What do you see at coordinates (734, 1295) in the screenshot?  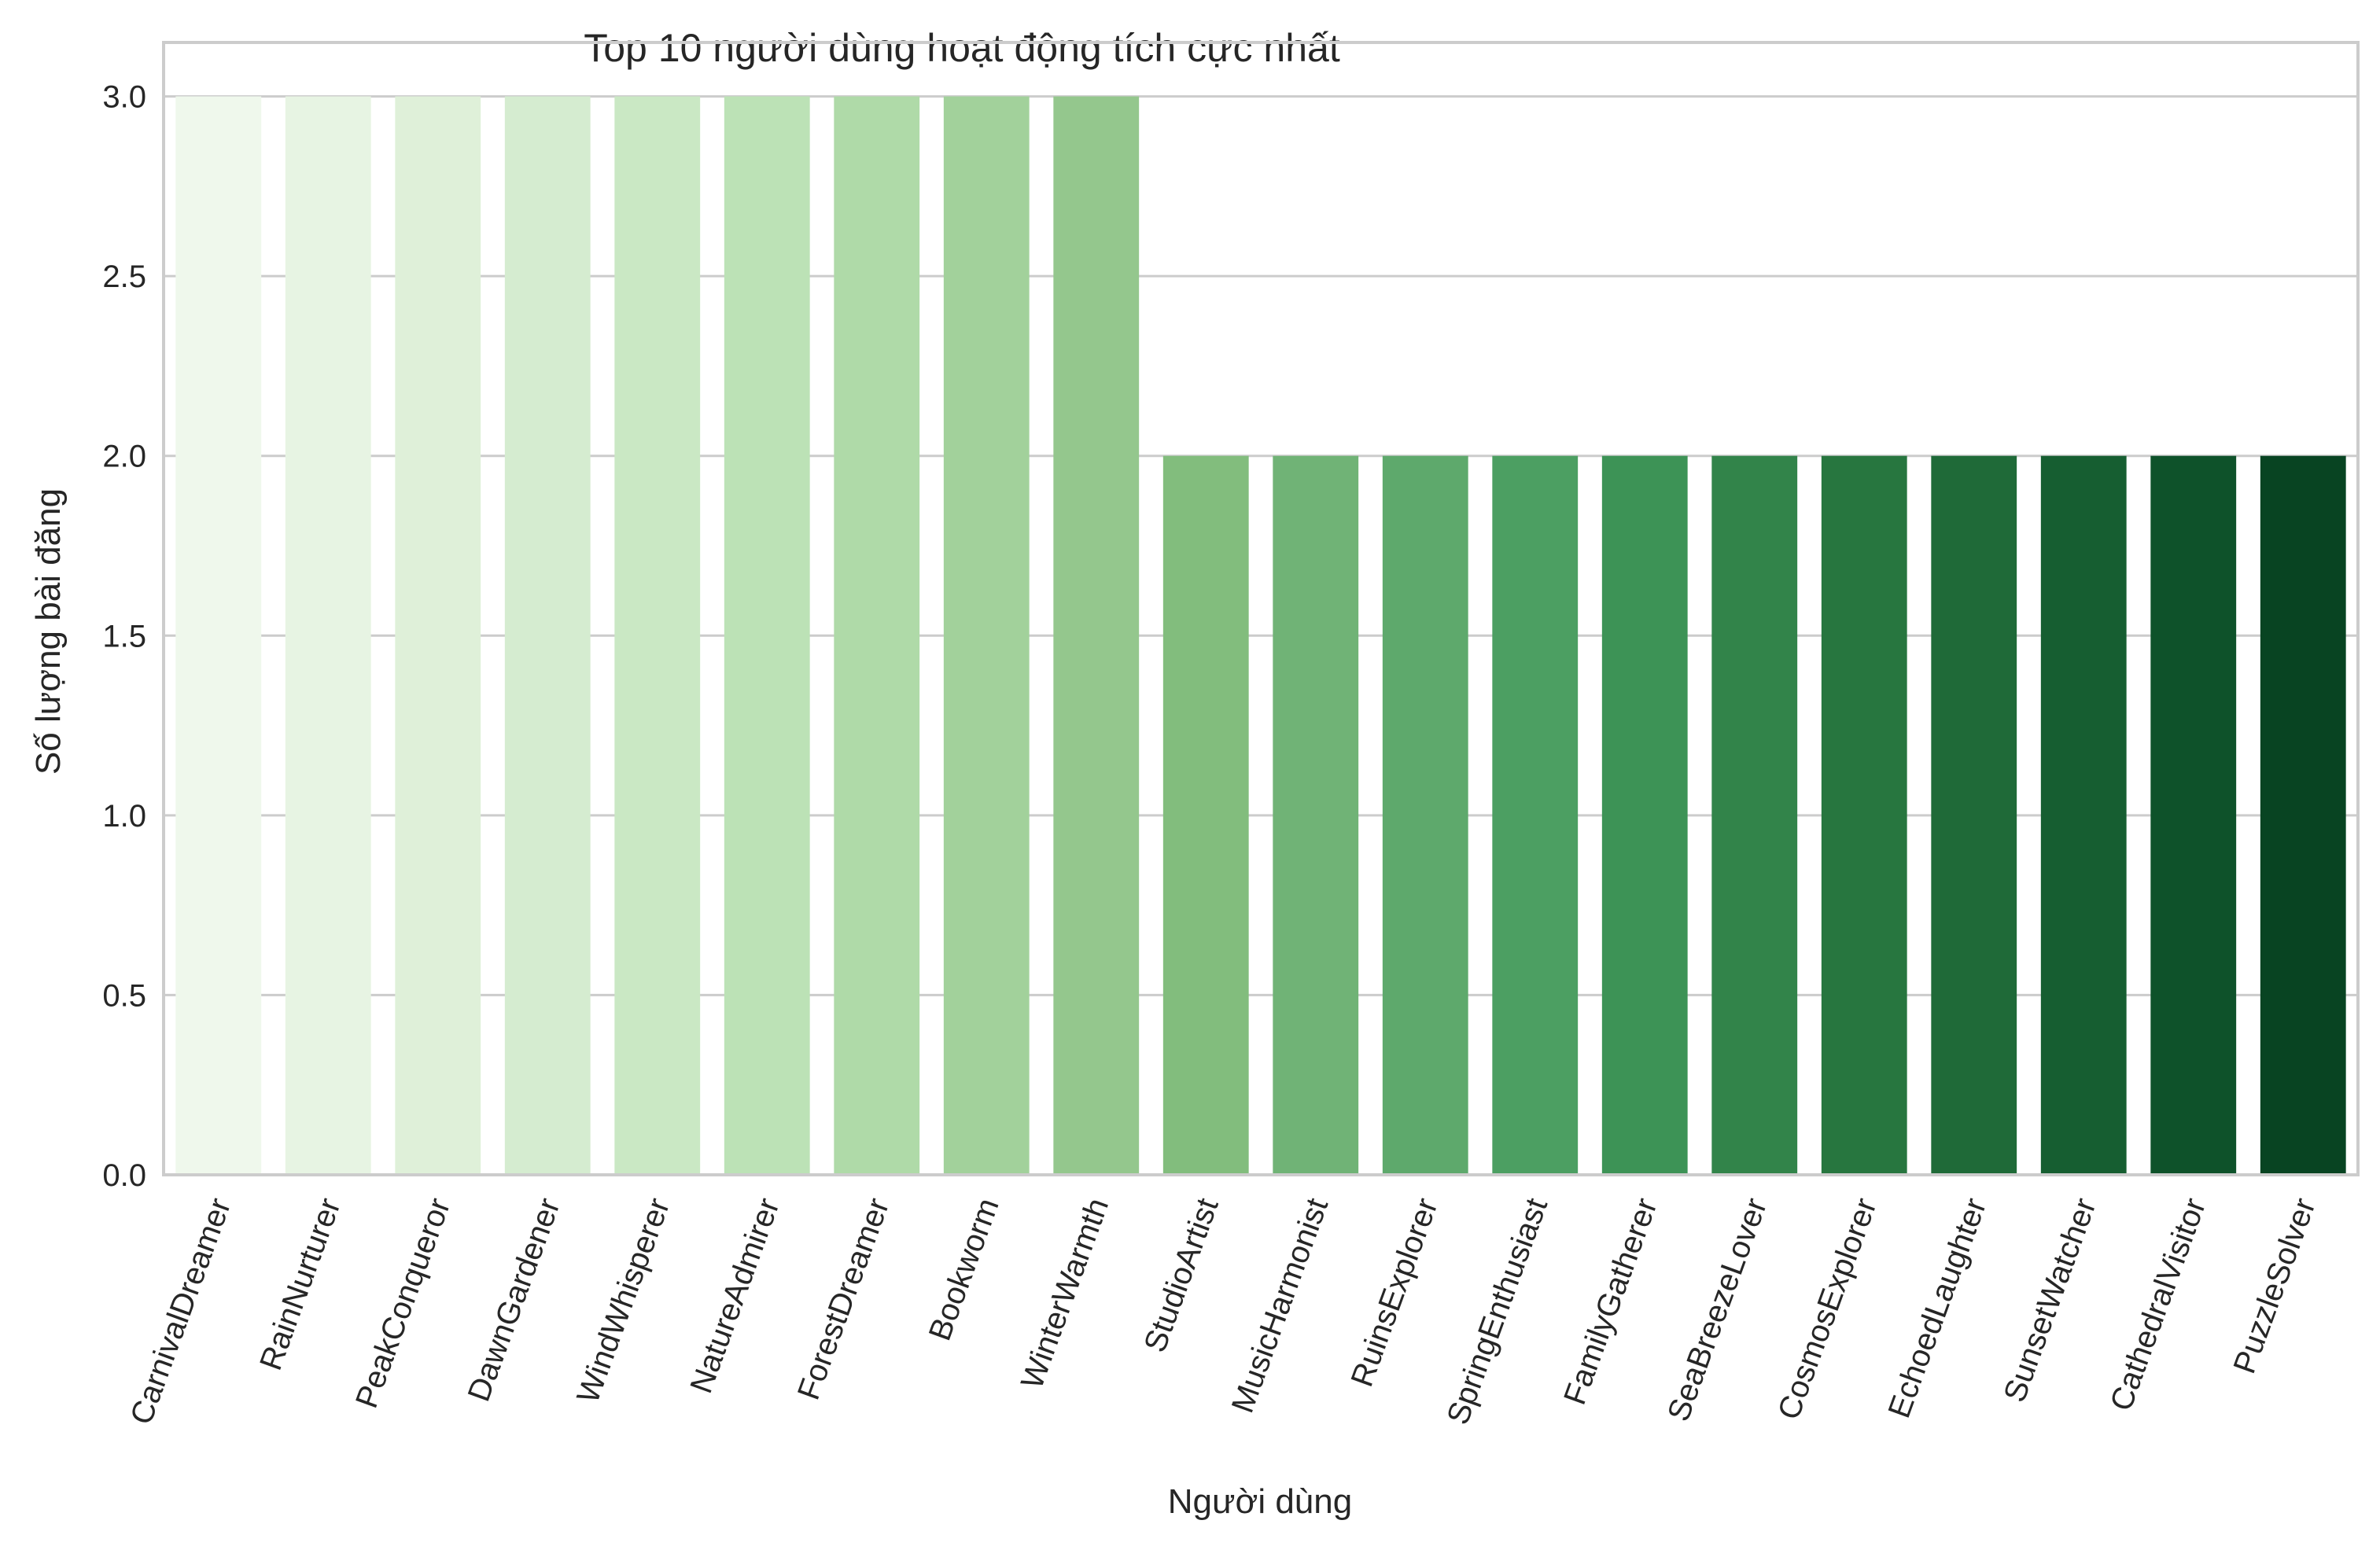 I see `x-tick-label: NatureAdmirer` at bounding box center [734, 1295].